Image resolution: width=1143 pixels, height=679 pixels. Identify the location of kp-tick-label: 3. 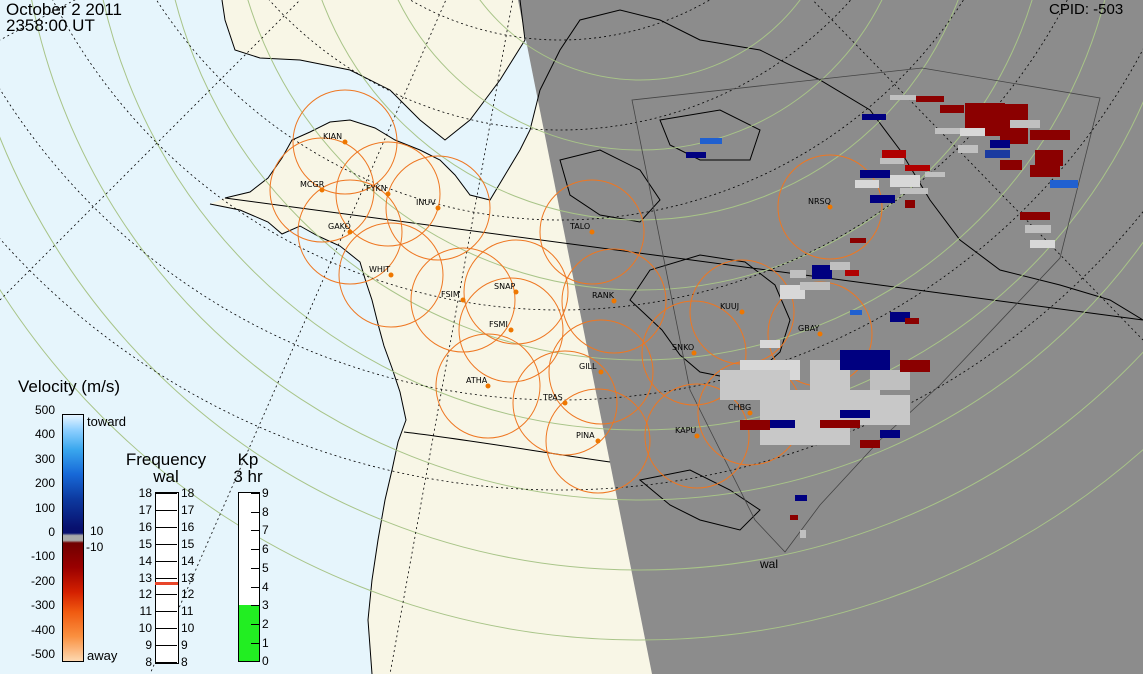
(265, 605).